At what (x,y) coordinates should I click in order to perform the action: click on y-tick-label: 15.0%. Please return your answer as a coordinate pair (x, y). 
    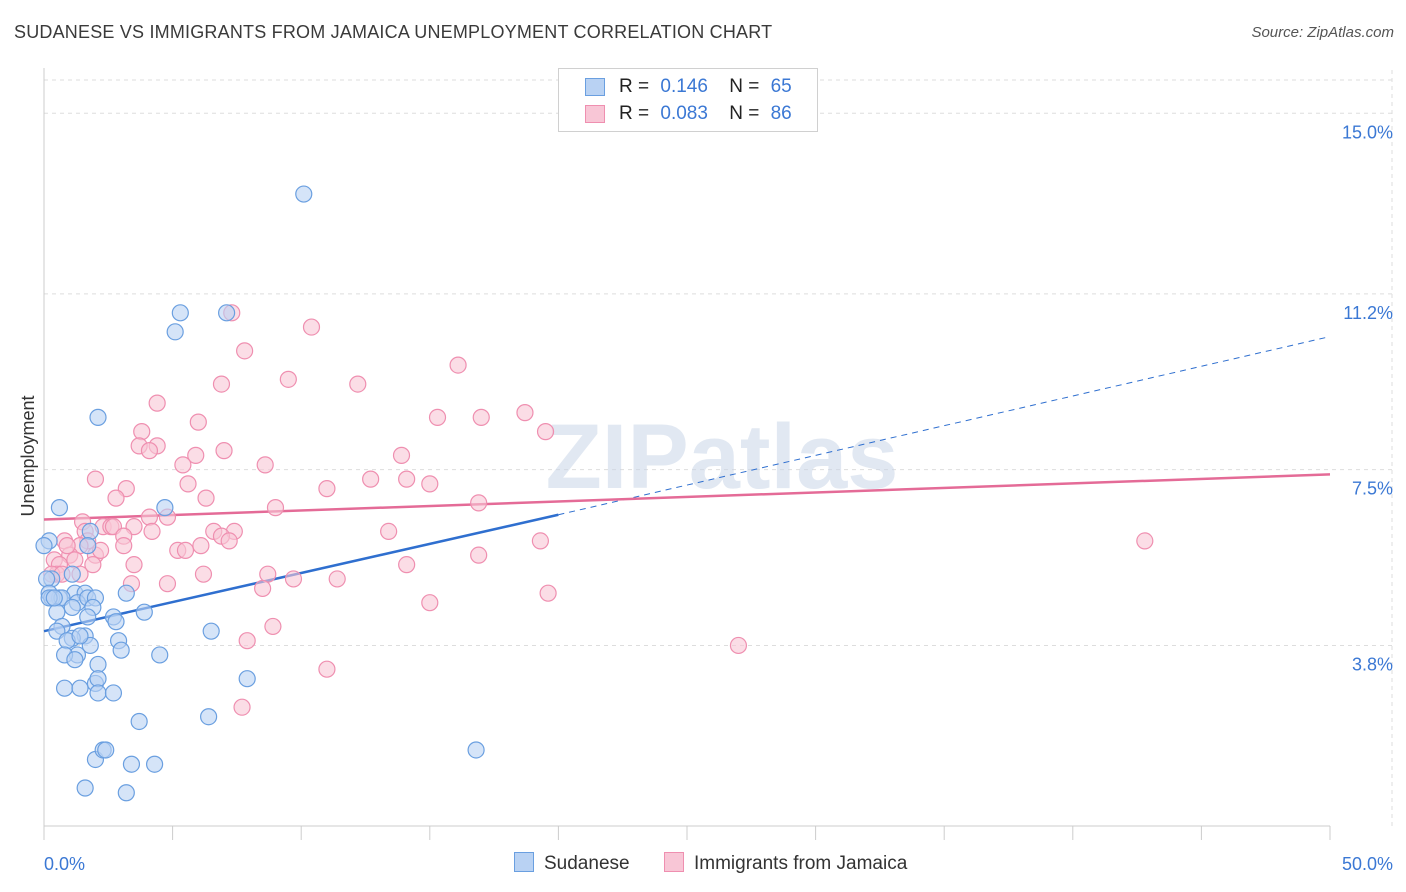
    Looking at the image, I should click on (1367, 132).